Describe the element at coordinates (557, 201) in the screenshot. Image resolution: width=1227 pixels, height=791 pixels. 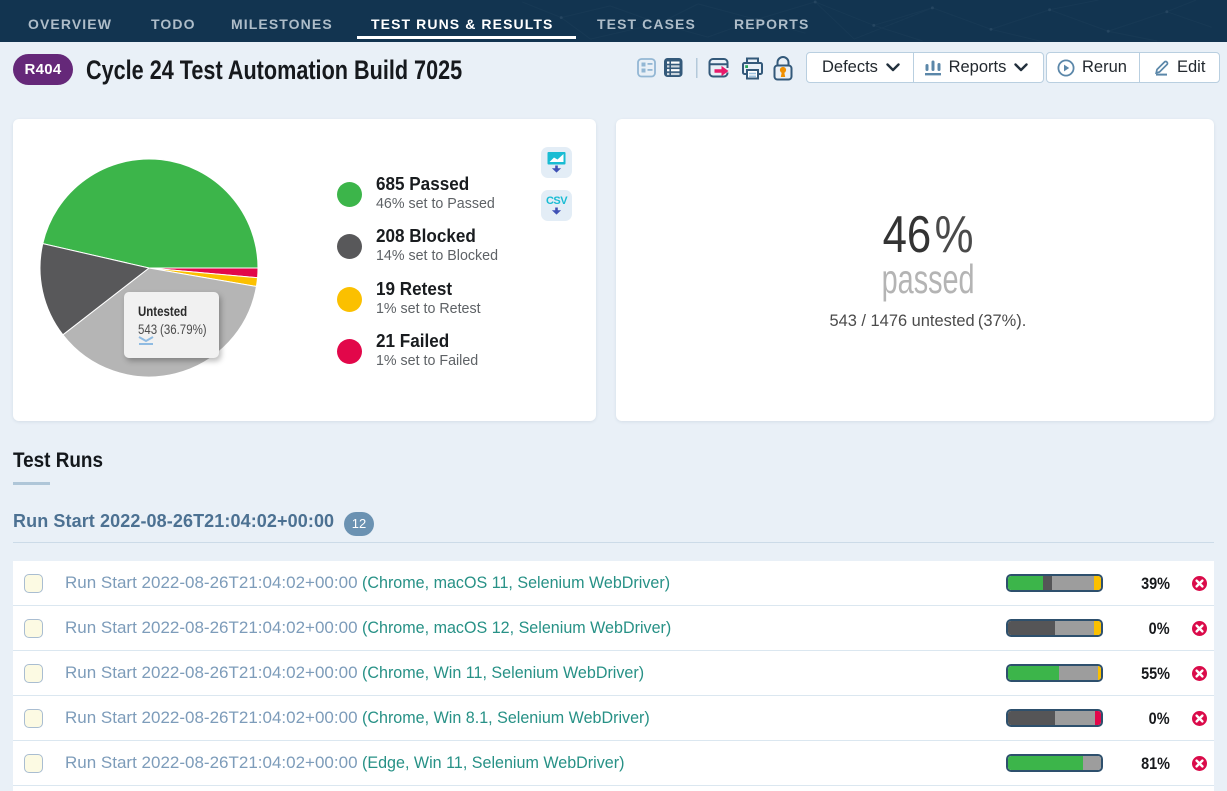
I see `svg-text: CSV` at that location.